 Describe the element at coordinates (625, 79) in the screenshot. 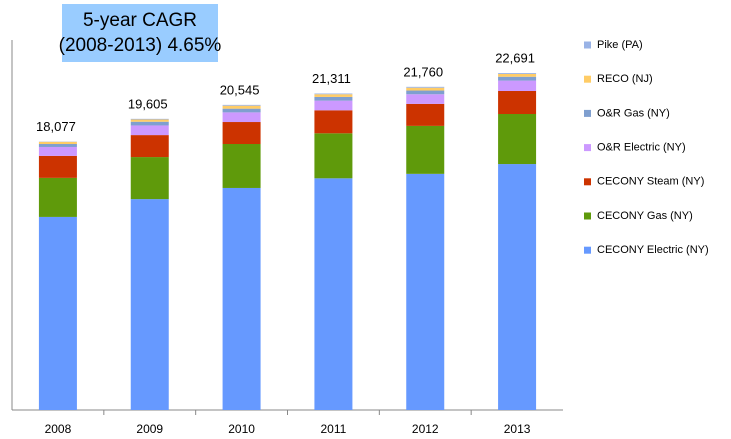

I see `legend-label: RECO (NJ)` at that location.